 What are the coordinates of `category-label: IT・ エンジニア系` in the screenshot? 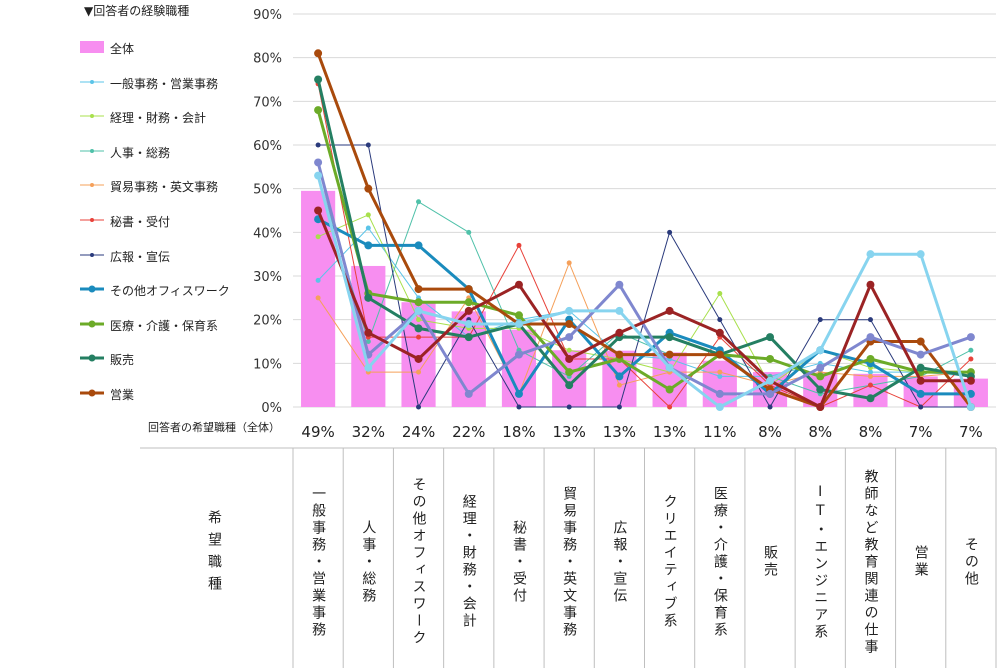 It's located at (820, 562).